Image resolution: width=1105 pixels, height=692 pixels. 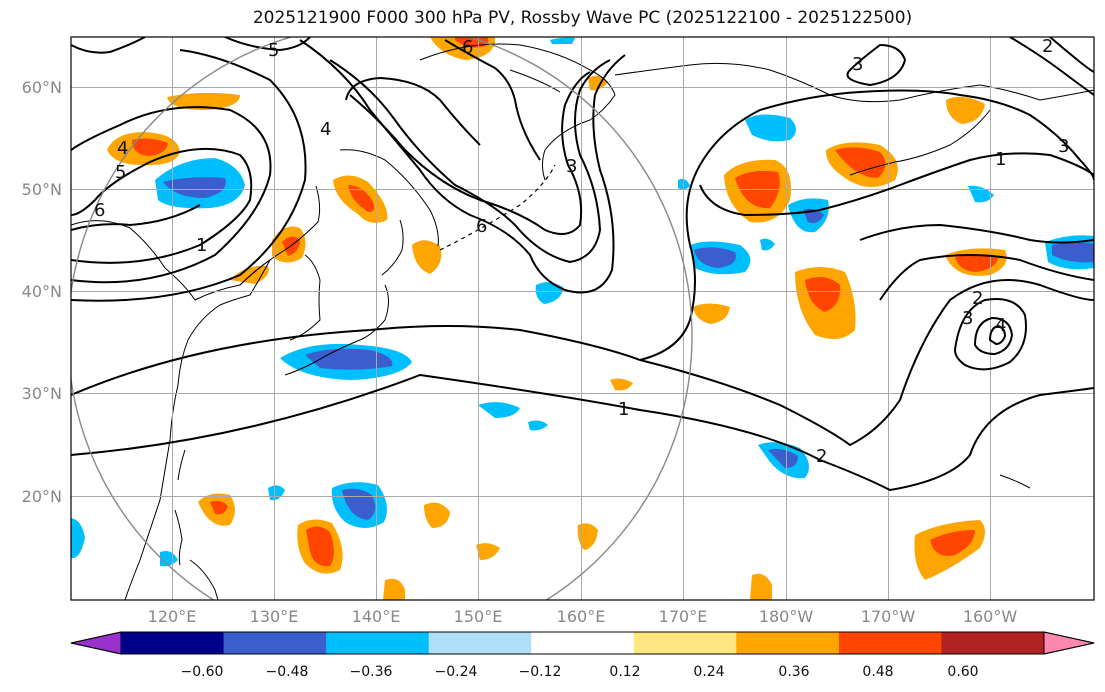 What do you see at coordinates (877, 672) in the screenshot?
I see `colorbar-tick: 0.48` at bounding box center [877, 672].